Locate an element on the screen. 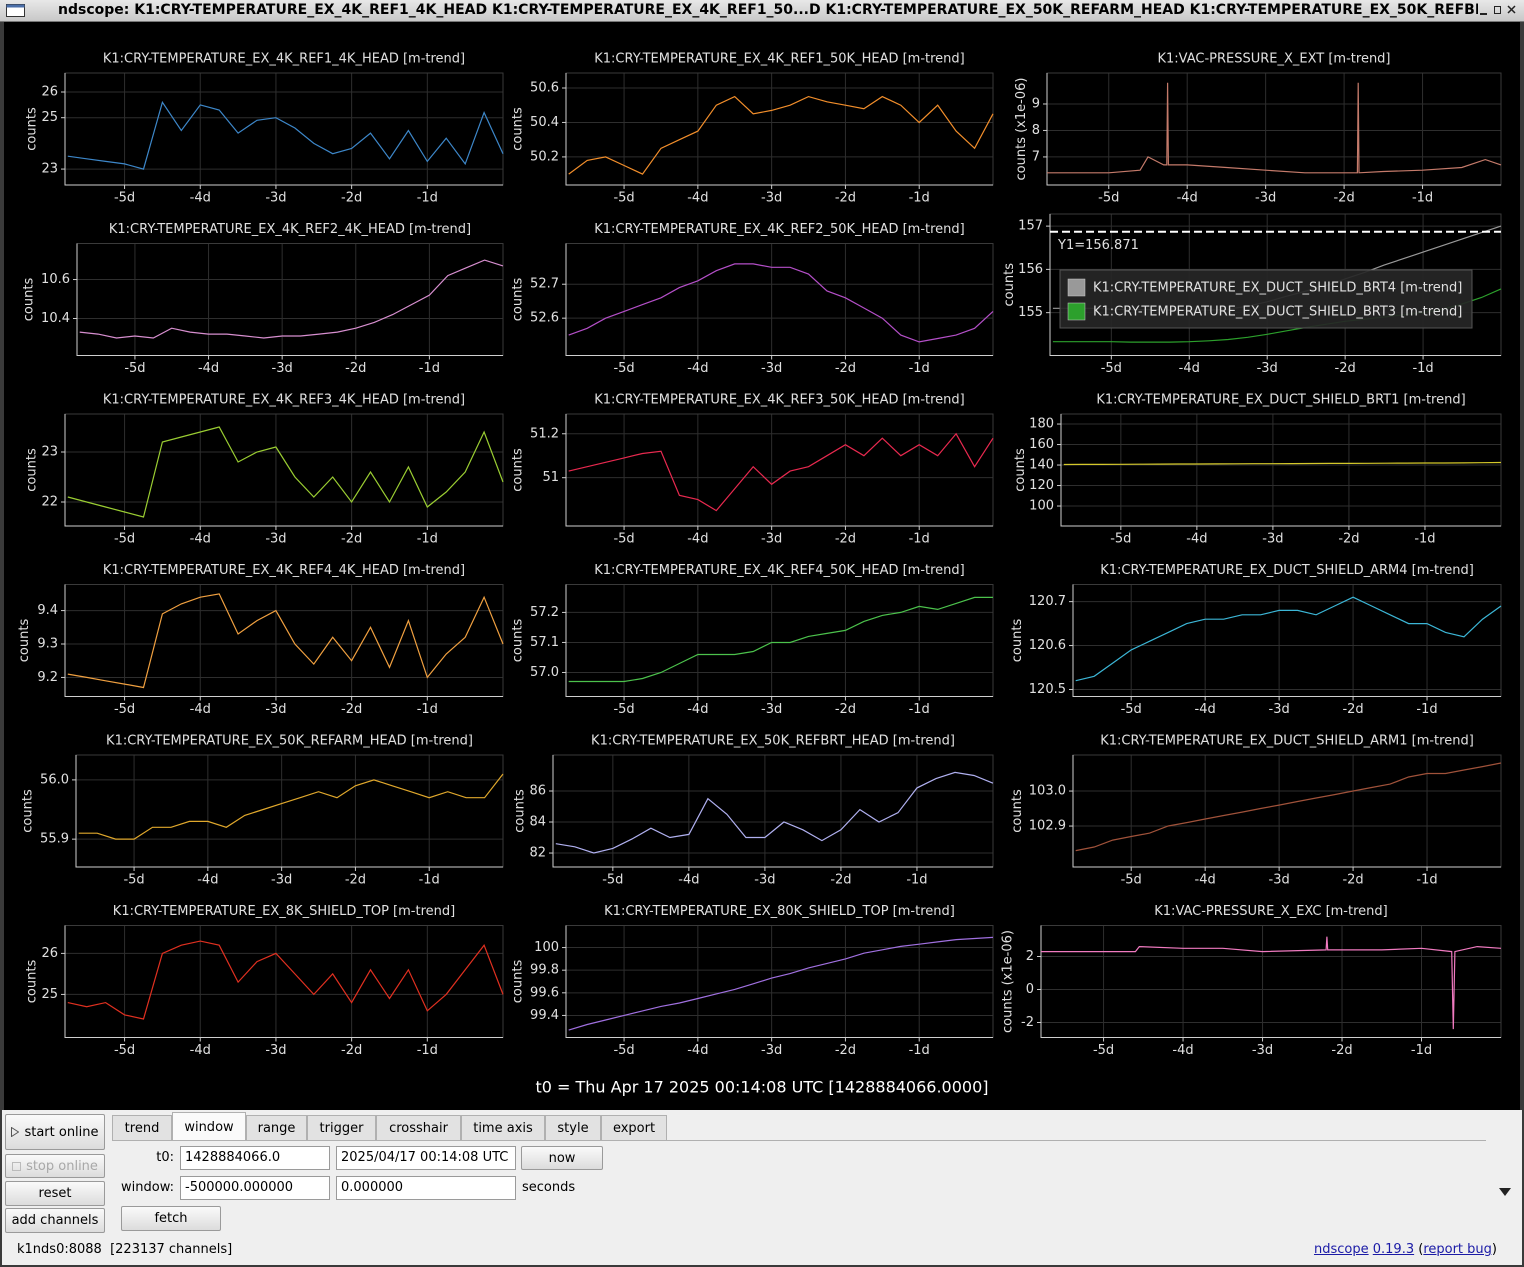 This screenshot has width=1524, height=1267. tab-separator is located at coordinates (799, 1140).